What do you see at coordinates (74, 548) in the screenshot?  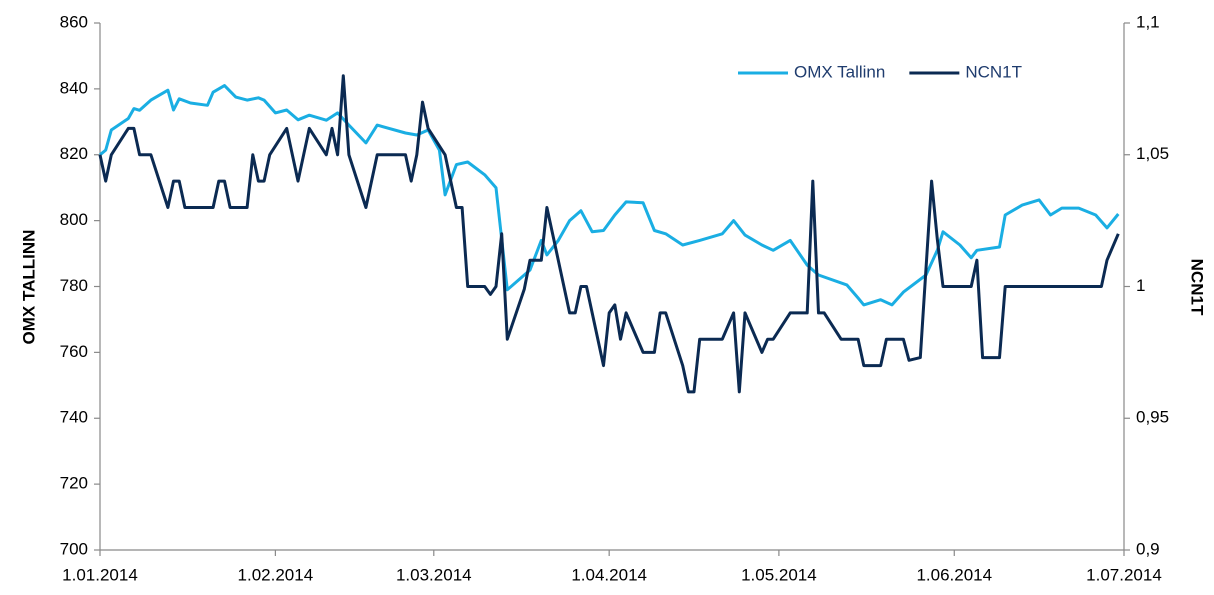 I see `y-tick-label: 700` at bounding box center [74, 548].